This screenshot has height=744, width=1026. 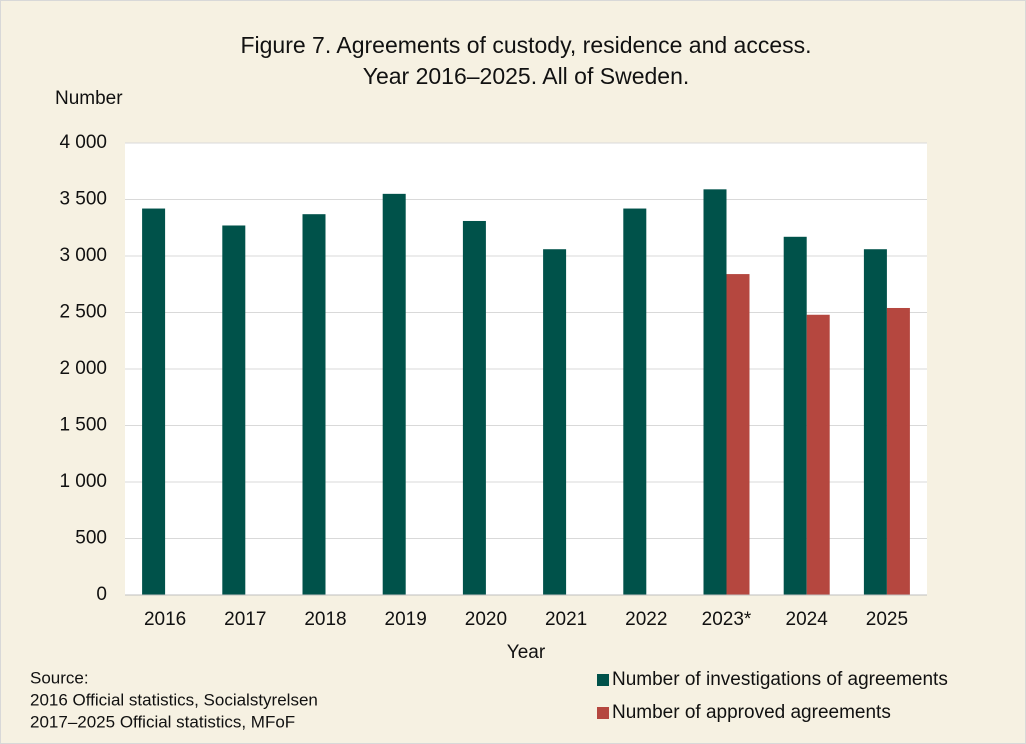 What do you see at coordinates (83, 312) in the screenshot?
I see `y-tick-label: 2 500` at bounding box center [83, 312].